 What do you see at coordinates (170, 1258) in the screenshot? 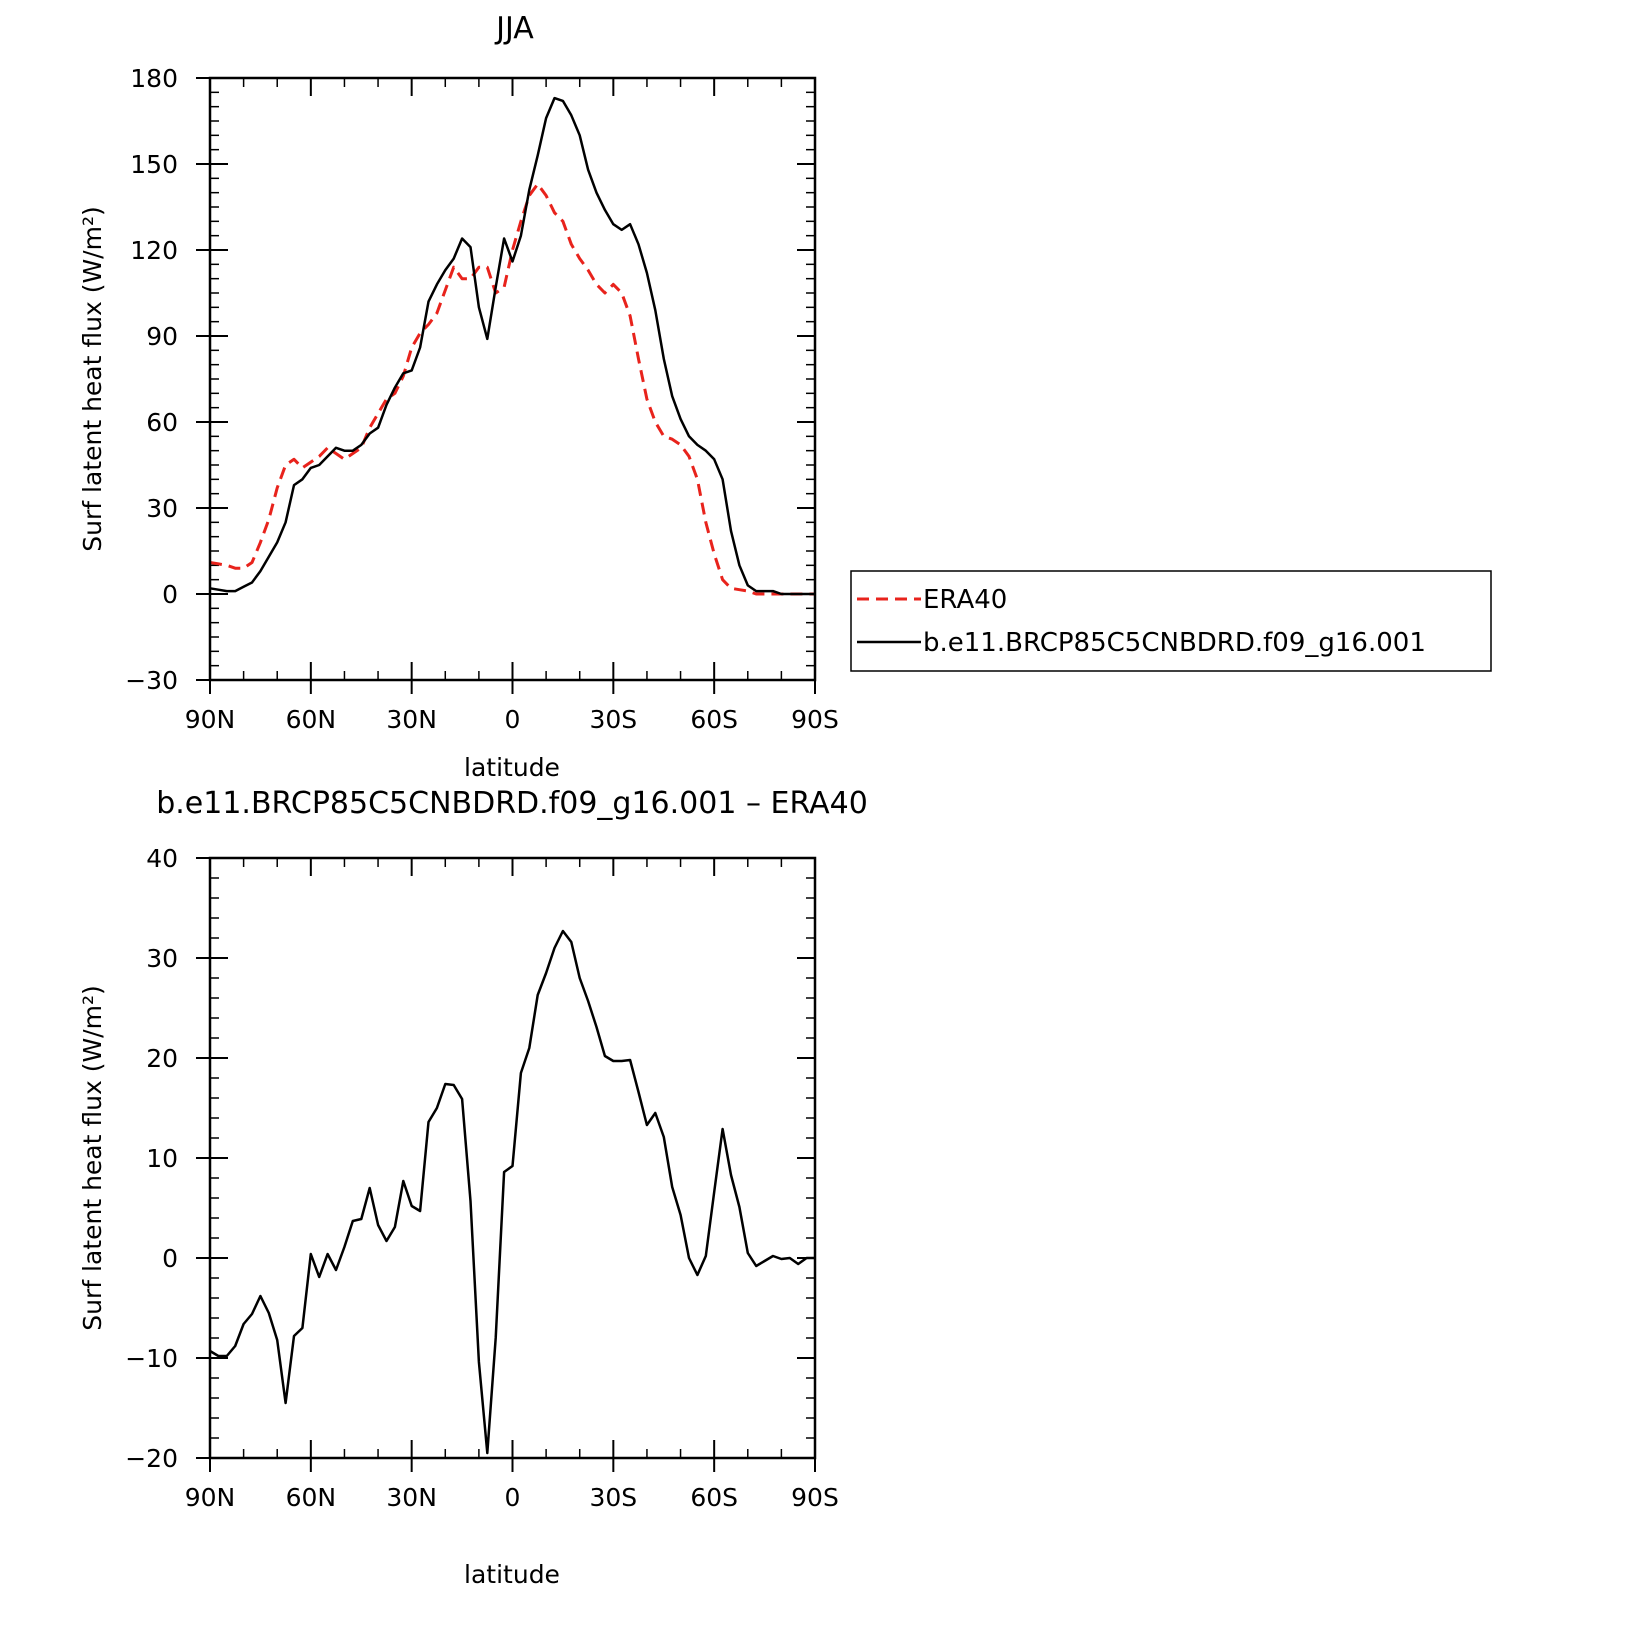
I see `bottom-y-tick-label: 0` at bounding box center [170, 1258].